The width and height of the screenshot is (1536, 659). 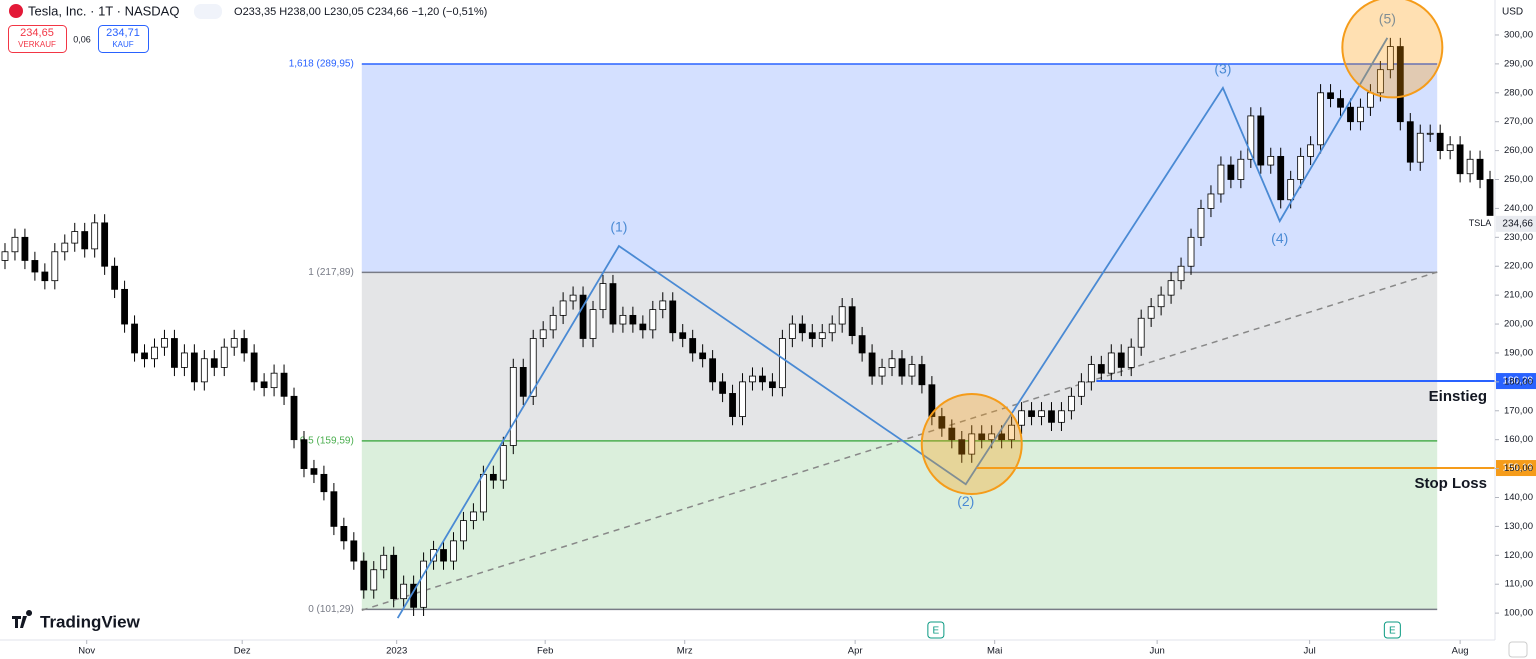 I want to click on x-tick-label: Jun, so click(x=1156, y=651).